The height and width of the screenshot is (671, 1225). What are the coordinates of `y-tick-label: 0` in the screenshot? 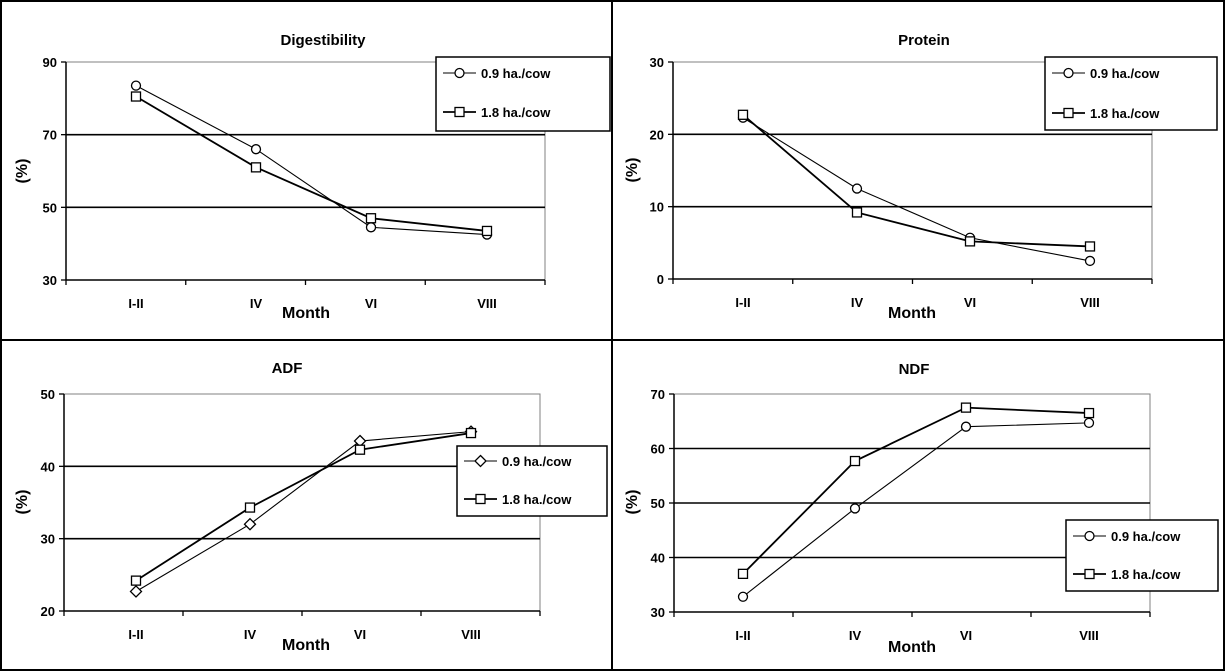 It's located at (660, 279).